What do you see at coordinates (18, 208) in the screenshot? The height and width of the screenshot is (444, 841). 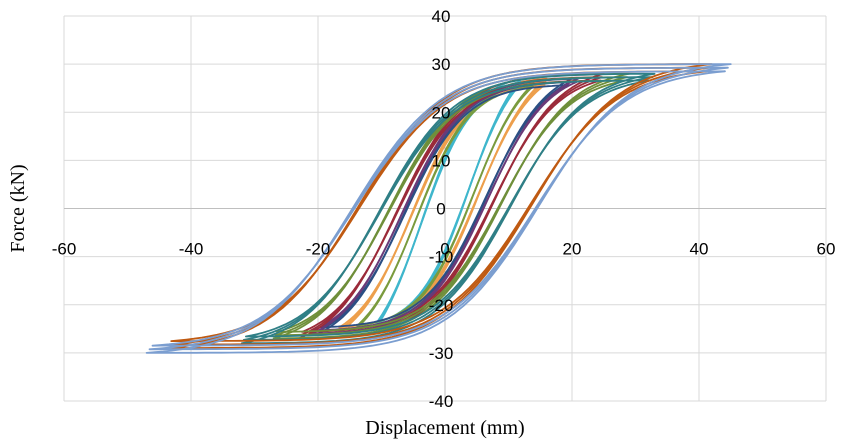 I see `y-axis-title: Force (kN)` at bounding box center [18, 208].